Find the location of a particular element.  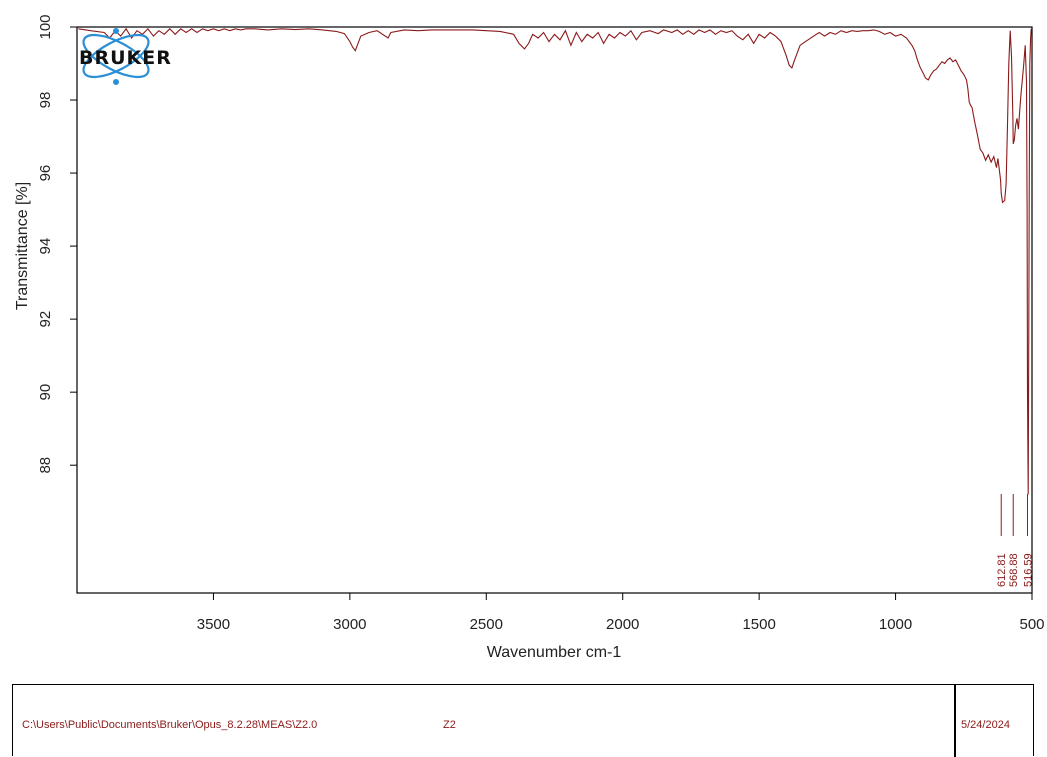

logo-text: BRUKER is located at coordinates (125, 58).